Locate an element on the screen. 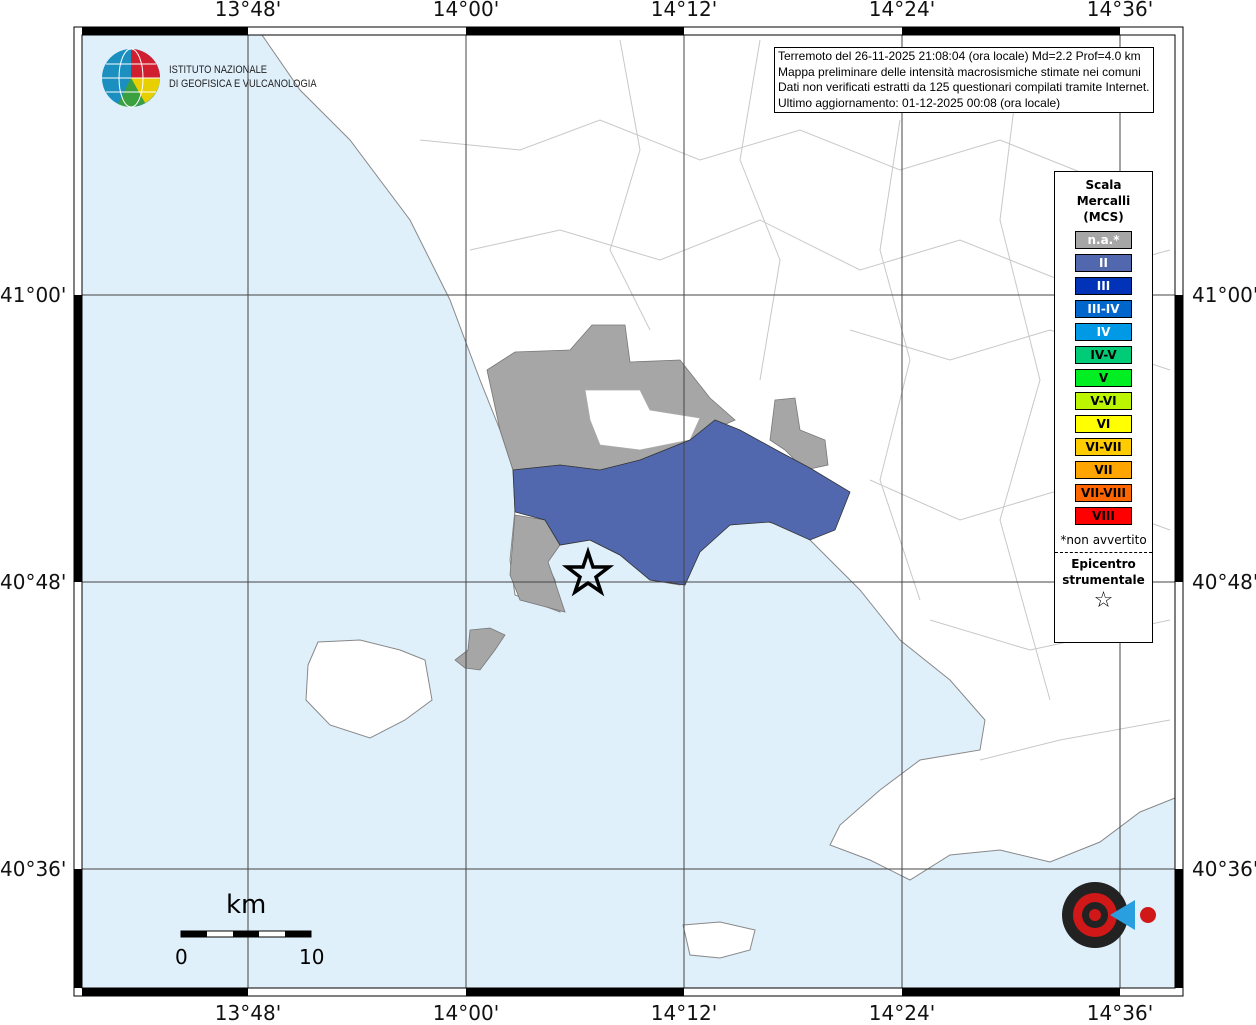  region-intensity-II is located at coordinates (681, 502).